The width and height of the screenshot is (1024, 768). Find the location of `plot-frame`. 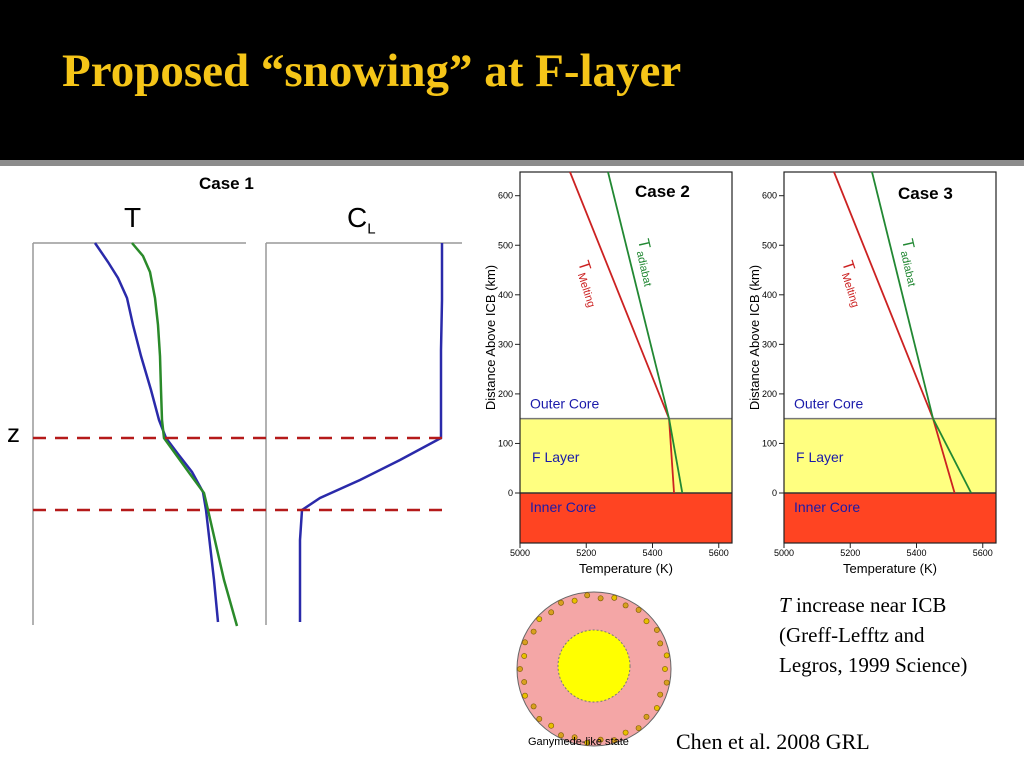

plot-frame is located at coordinates (626, 357).